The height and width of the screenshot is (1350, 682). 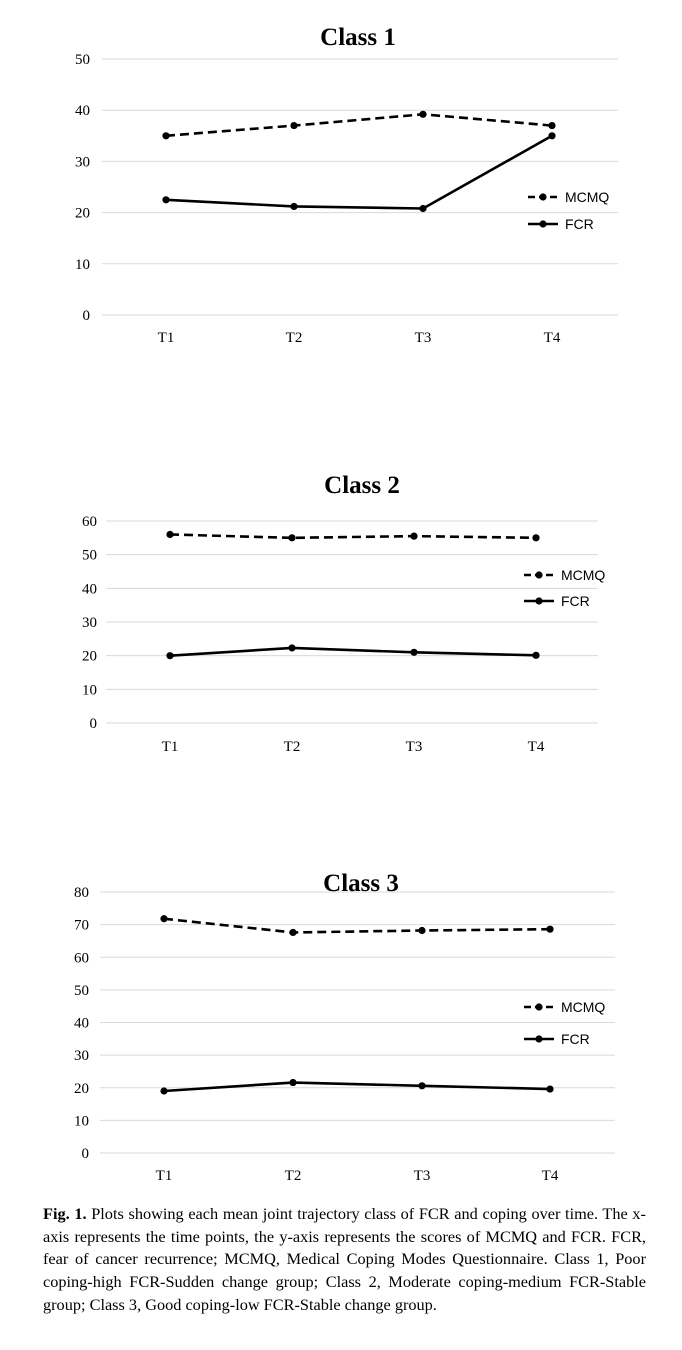 I want to click on chart-title: Class 3, so click(x=361, y=883).